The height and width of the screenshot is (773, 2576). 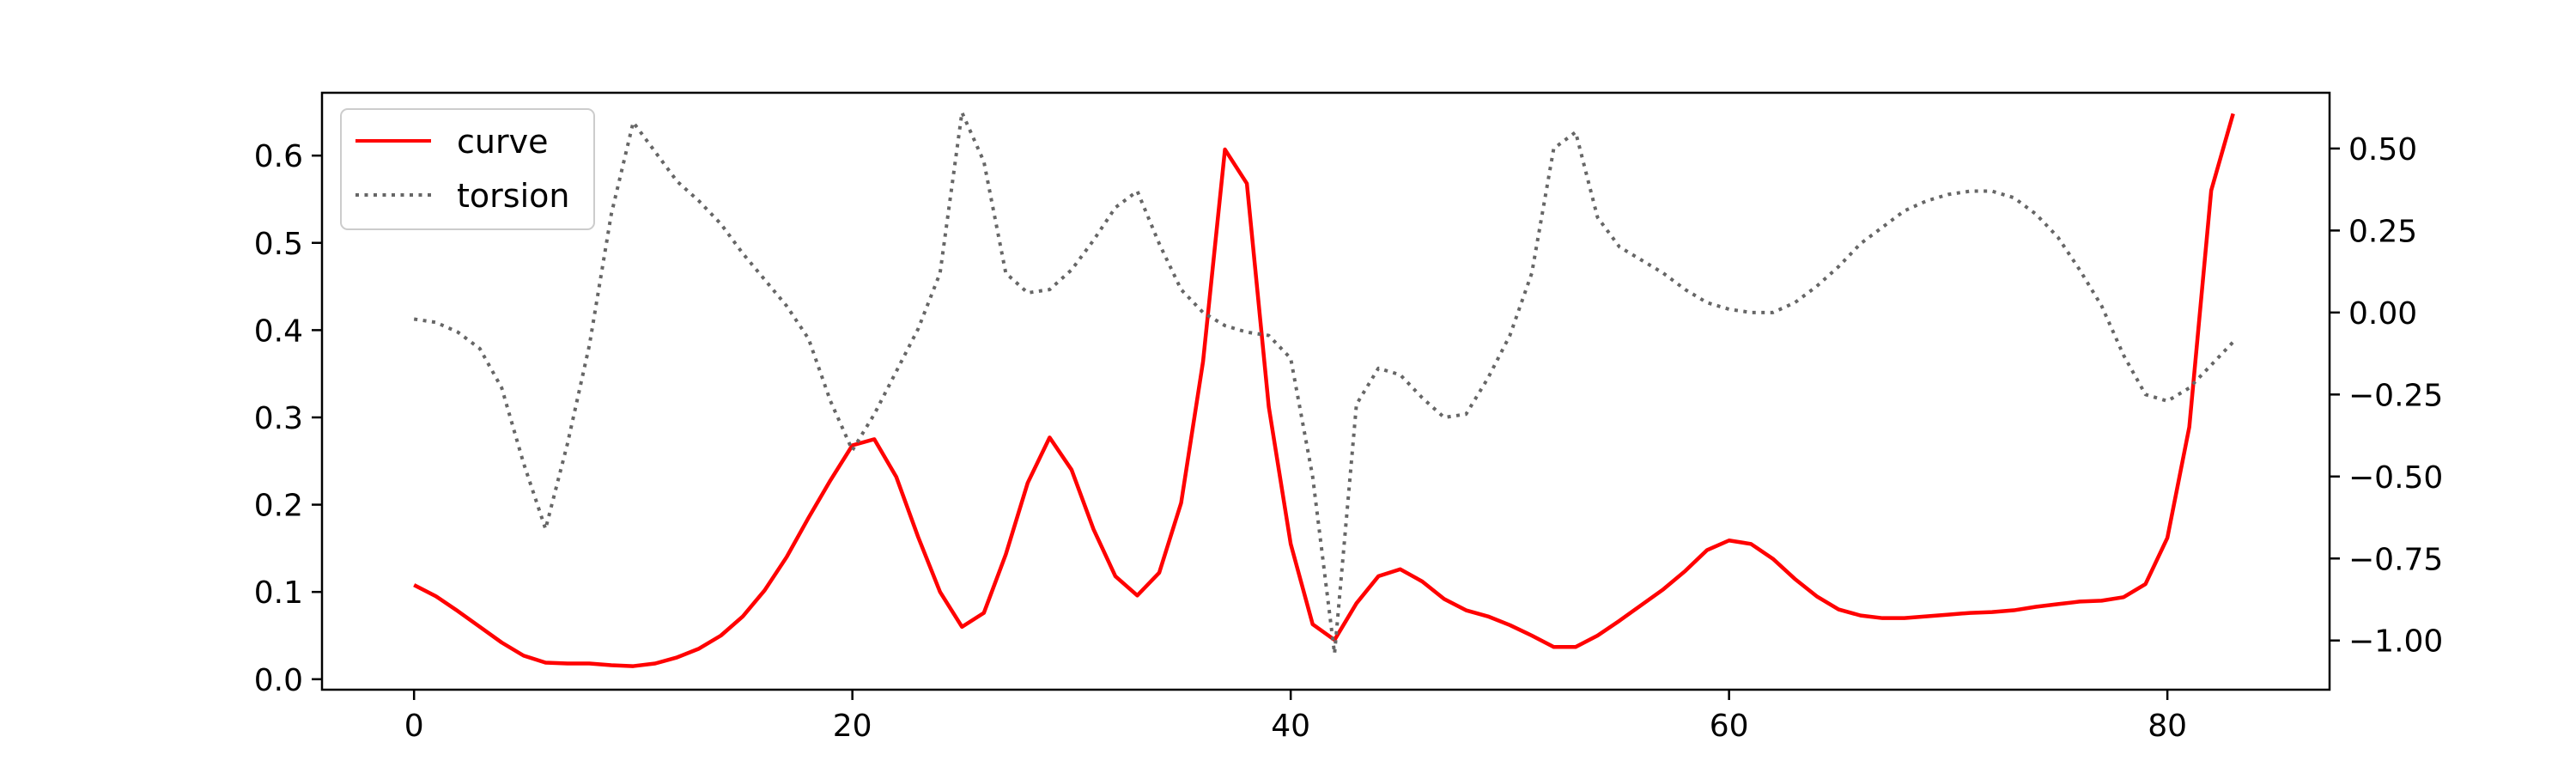 What do you see at coordinates (2383, 231) in the screenshot?
I see `y2-tick-label: 0.25` at bounding box center [2383, 231].